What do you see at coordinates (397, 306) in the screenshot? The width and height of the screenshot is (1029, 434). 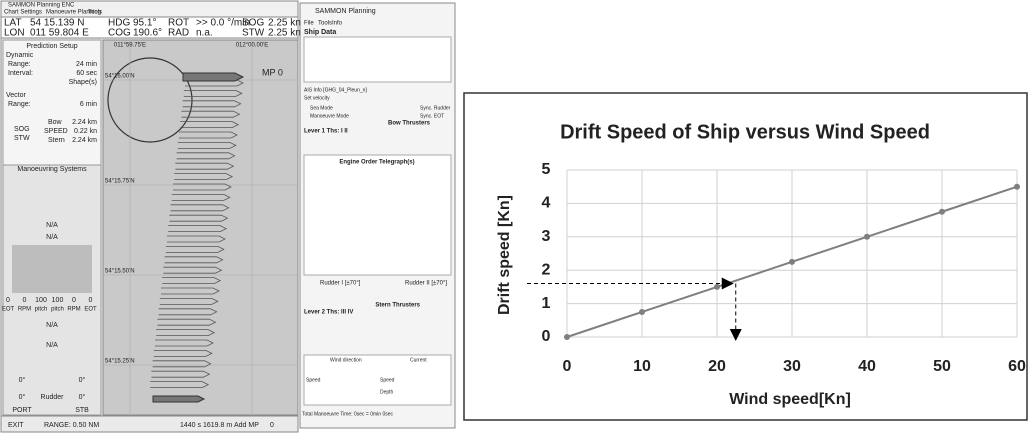 I see `label: Stern Thrusters` at bounding box center [397, 306].